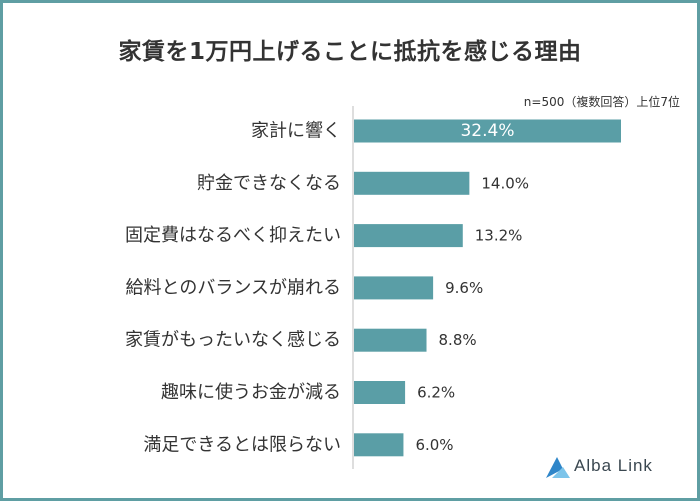  What do you see at coordinates (434, 445) in the screenshot?
I see `value-label: 6.0%` at bounding box center [434, 445].